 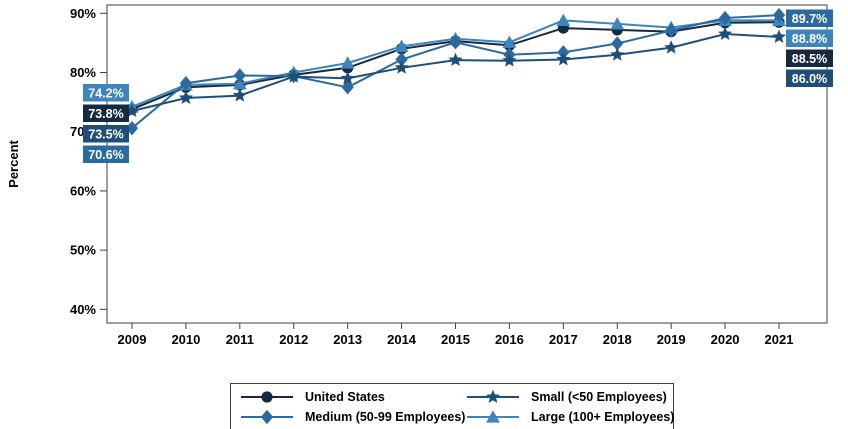 What do you see at coordinates (83, 309) in the screenshot?
I see `y-tick-label: 40%` at bounding box center [83, 309].